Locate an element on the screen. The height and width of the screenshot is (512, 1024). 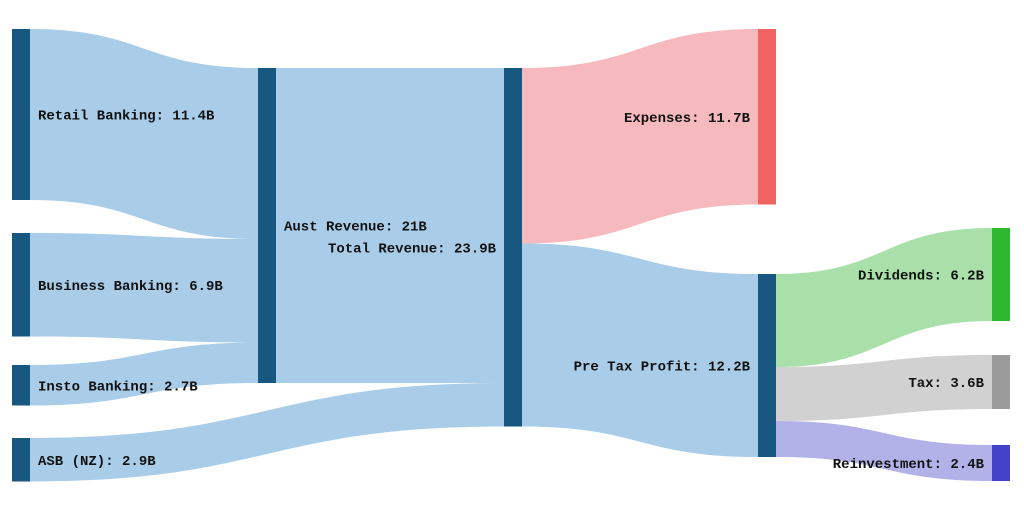
node-insto-banking is located at coordinates (21, 385).